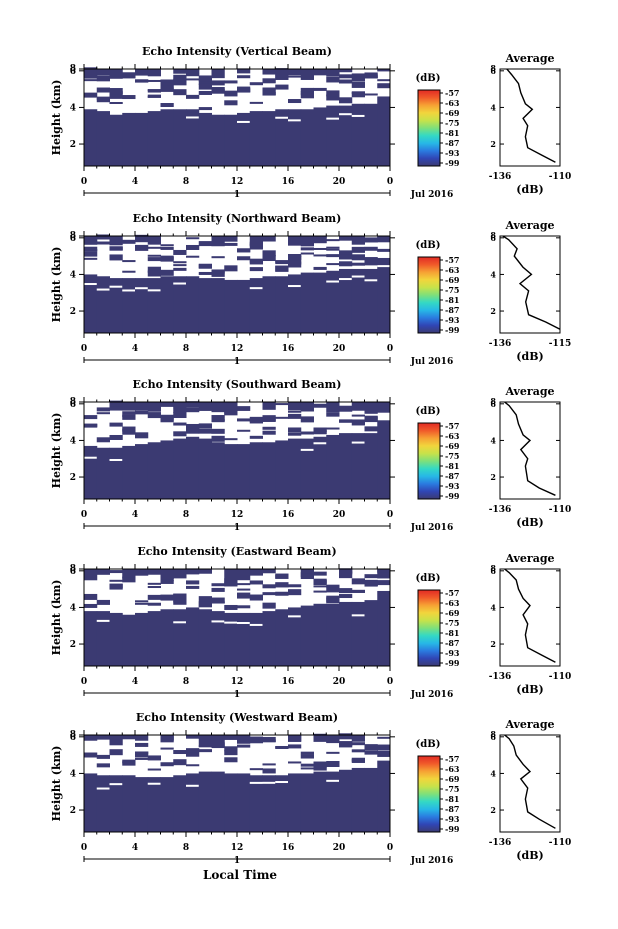  Describe the element at coordinates (452, 769) in the screenshot. I see `colorbar-tick-label: -63` at that location.